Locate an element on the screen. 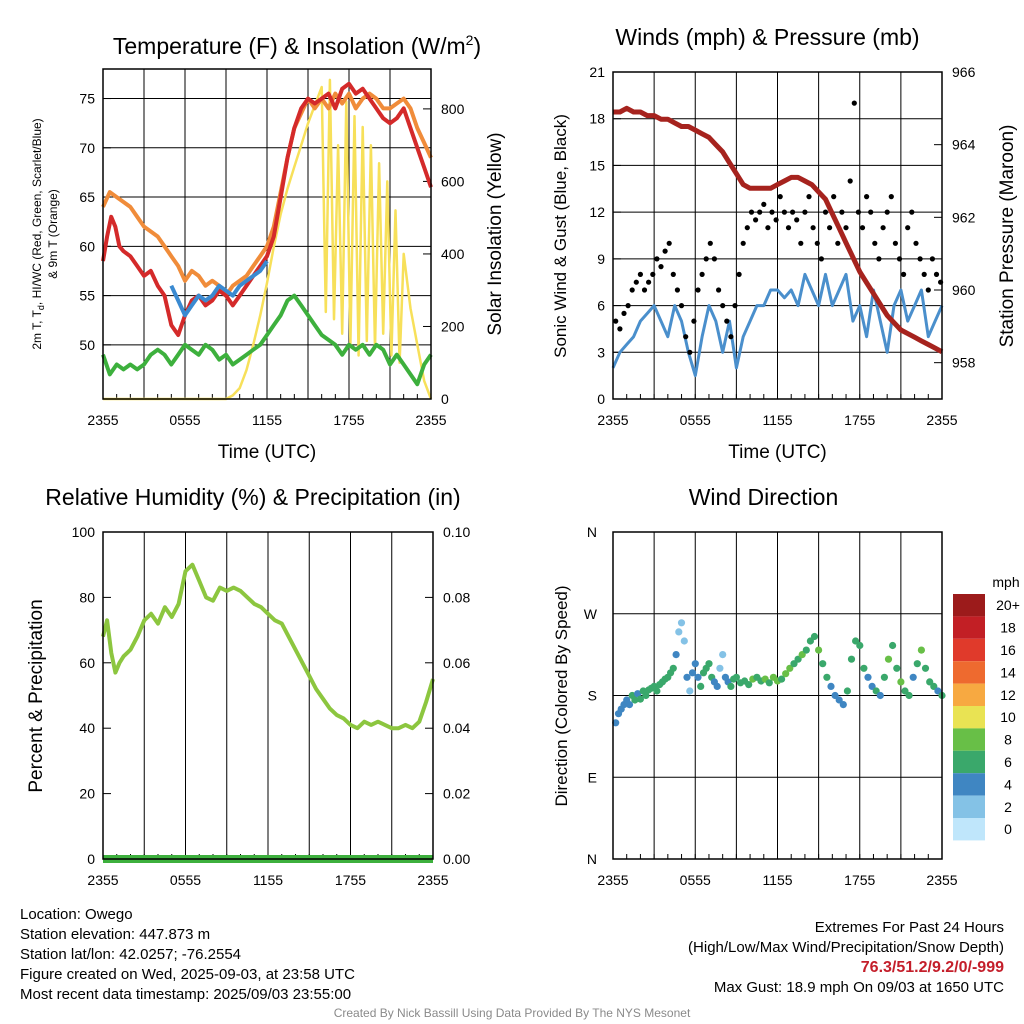 The width and height of the screenshot is (1024, 1024). y2-tick-label: 0.06 is located at coordinates (456, 663).